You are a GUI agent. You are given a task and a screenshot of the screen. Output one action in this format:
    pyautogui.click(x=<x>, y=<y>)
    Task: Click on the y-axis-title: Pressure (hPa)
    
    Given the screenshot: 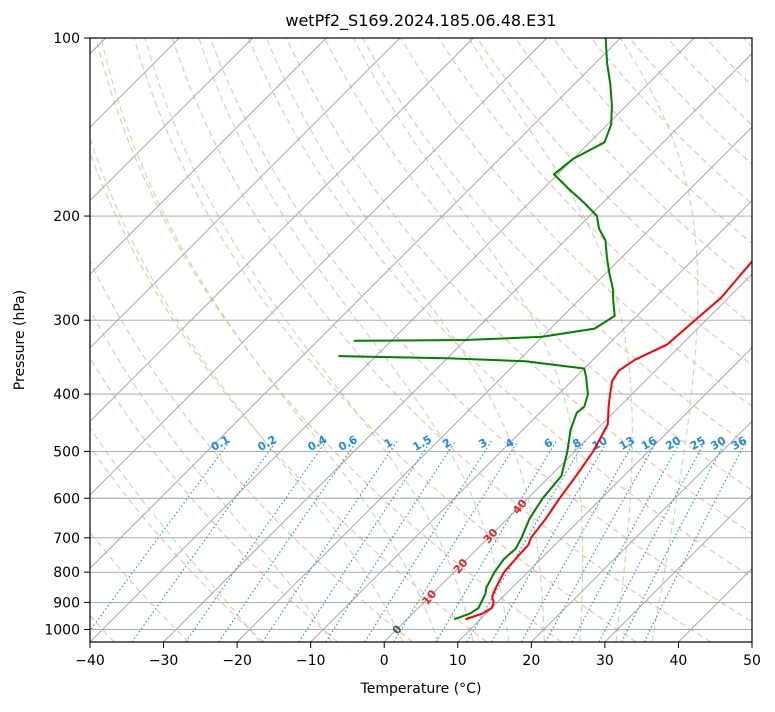 What is the action you would take?
    pyautogui.click(x=20, y=340)
    